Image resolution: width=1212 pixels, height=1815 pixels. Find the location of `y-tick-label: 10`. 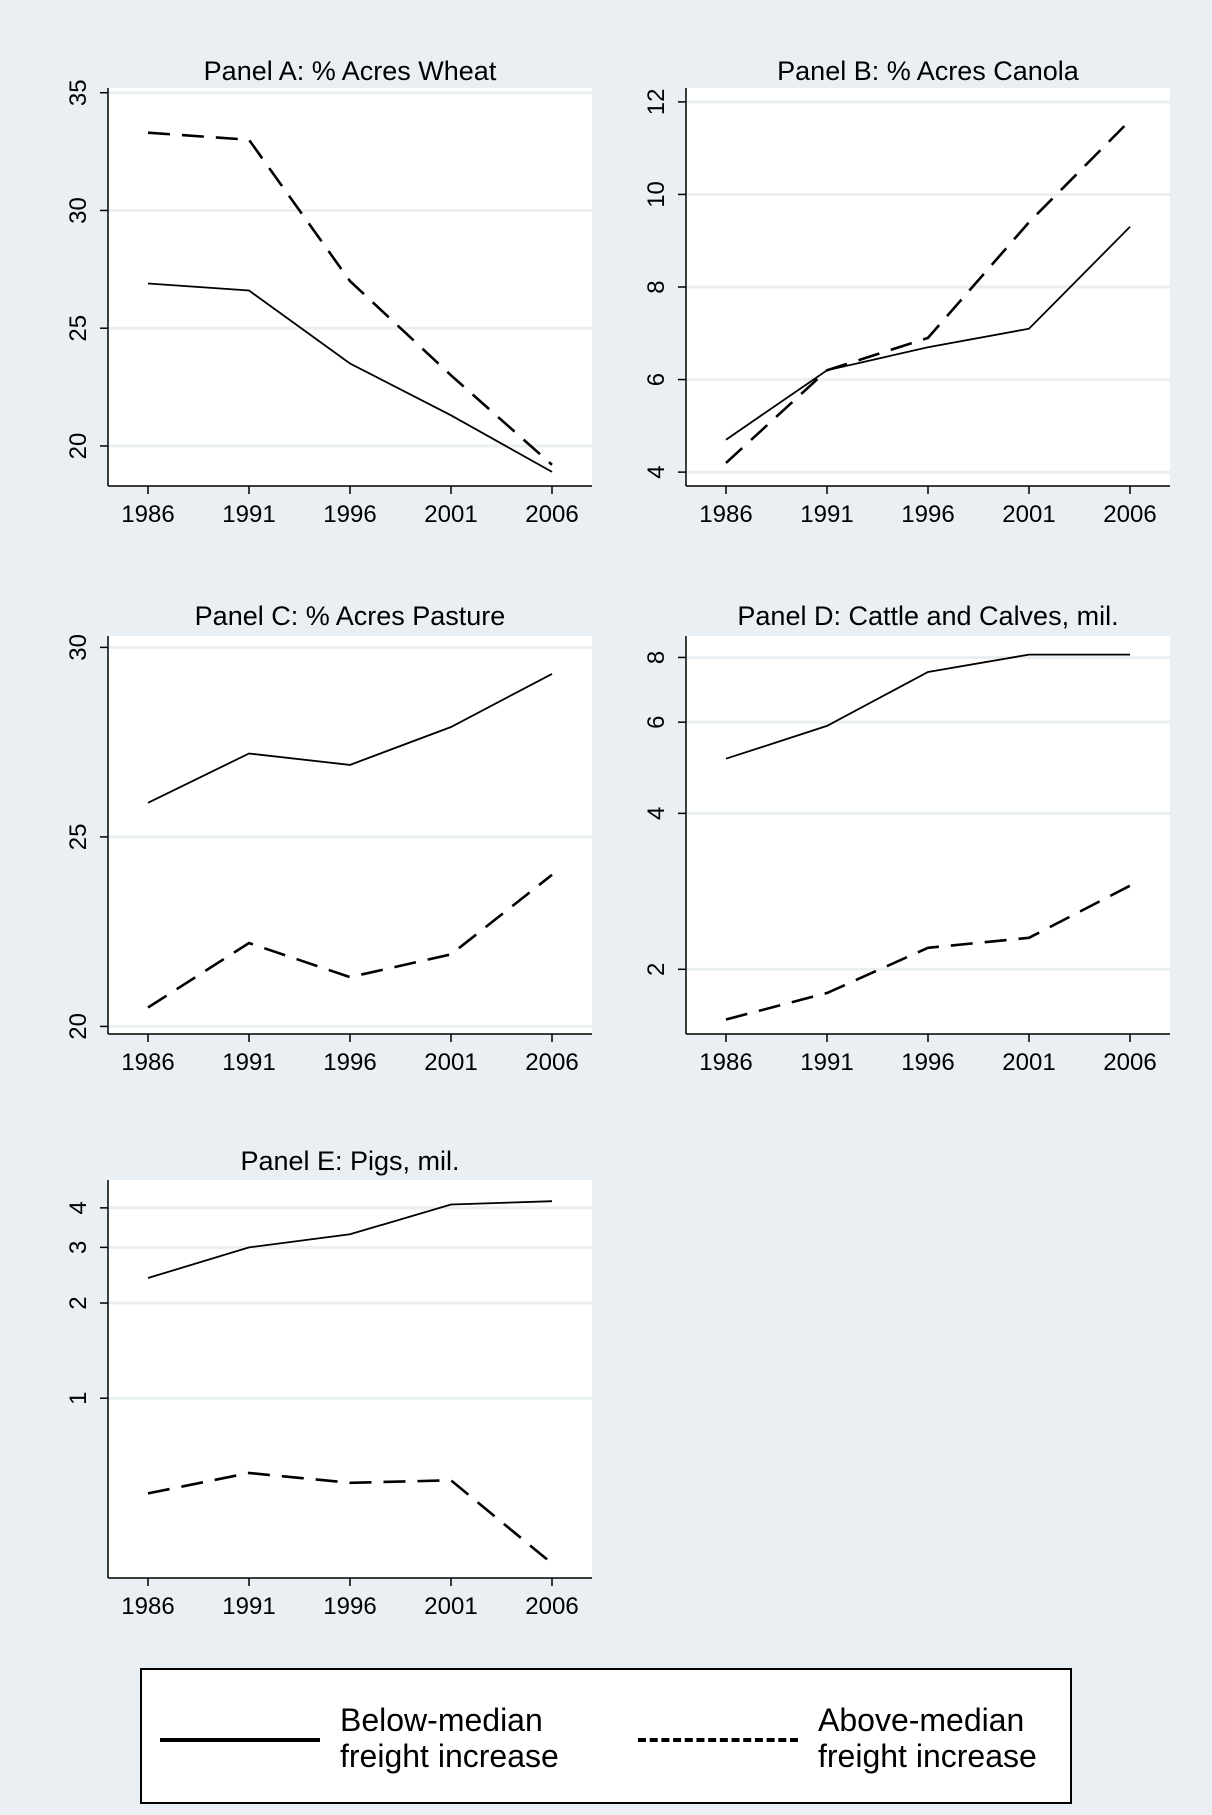

y-tick-label: 10 is located at coordinates (656, 194).